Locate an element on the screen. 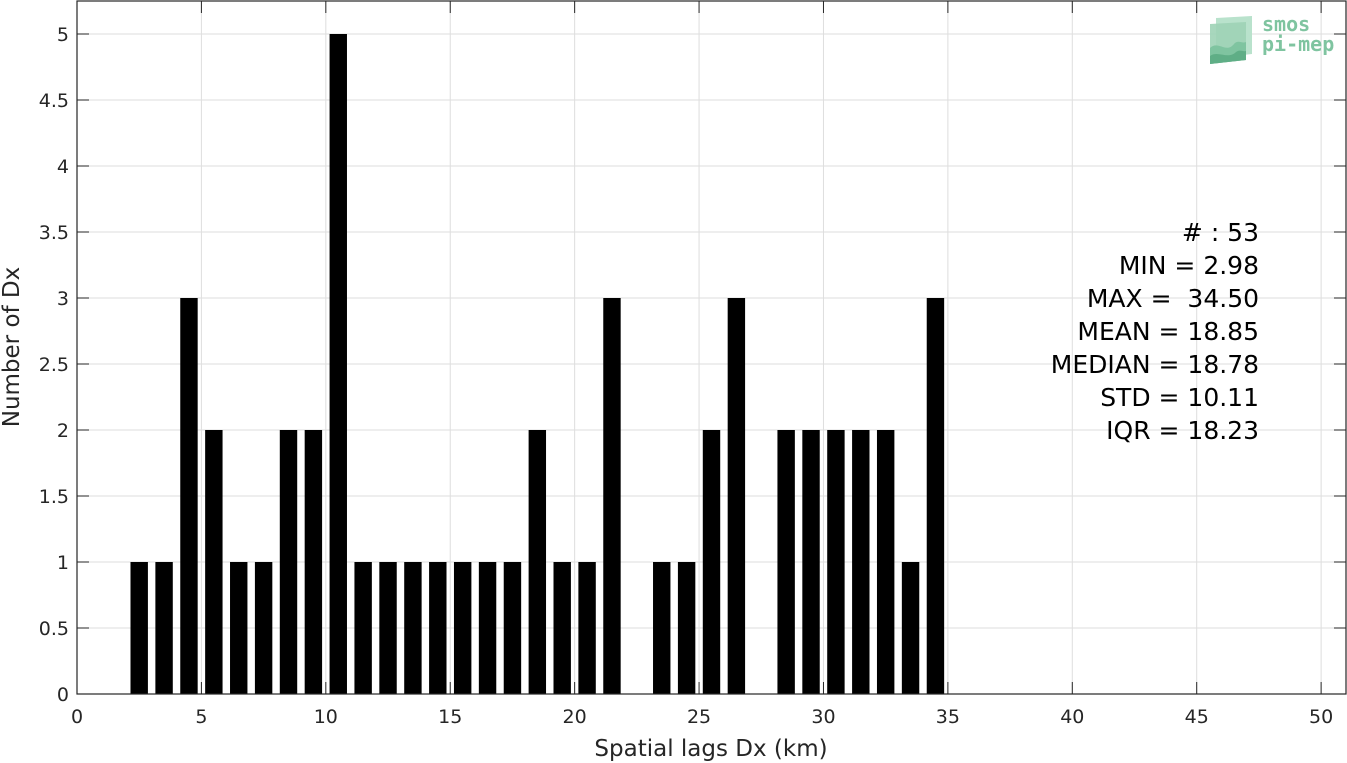  logo-line-2: pi-mep is located at coordinates (1298, 44).